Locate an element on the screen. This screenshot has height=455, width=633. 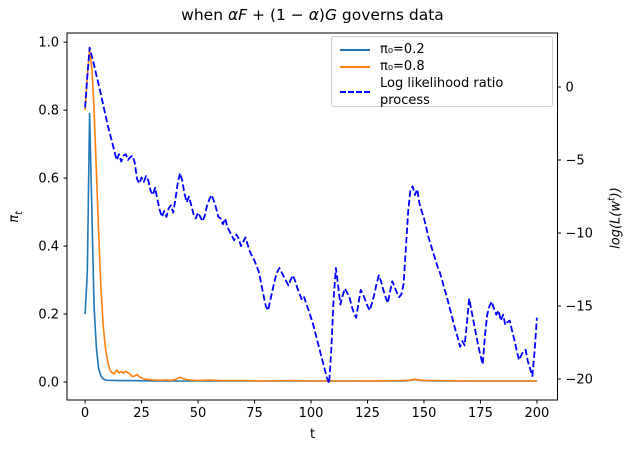
left-y-tick-label: 0.6 is located at coordinates (48, 179).